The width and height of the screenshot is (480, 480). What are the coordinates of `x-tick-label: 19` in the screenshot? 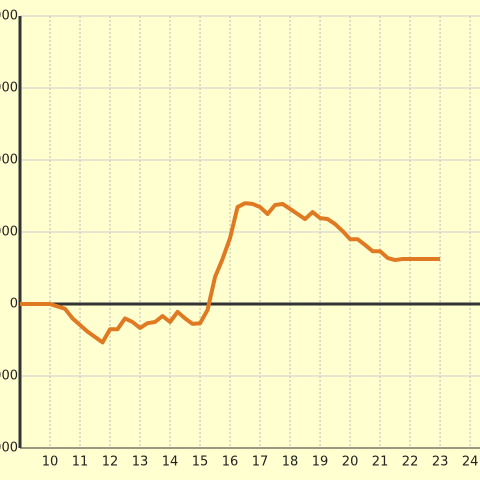 It's located at (320, 462).